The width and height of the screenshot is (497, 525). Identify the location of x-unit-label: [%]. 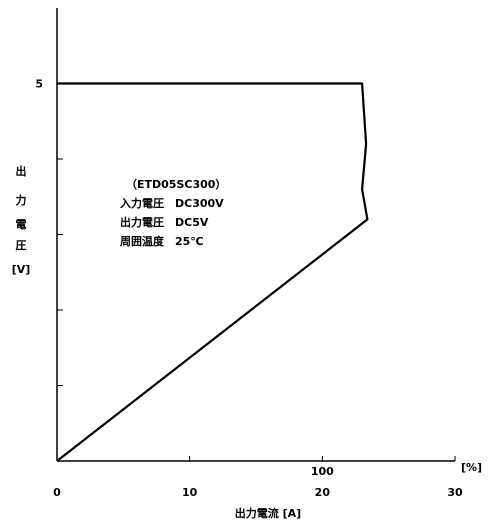
(471, 467).